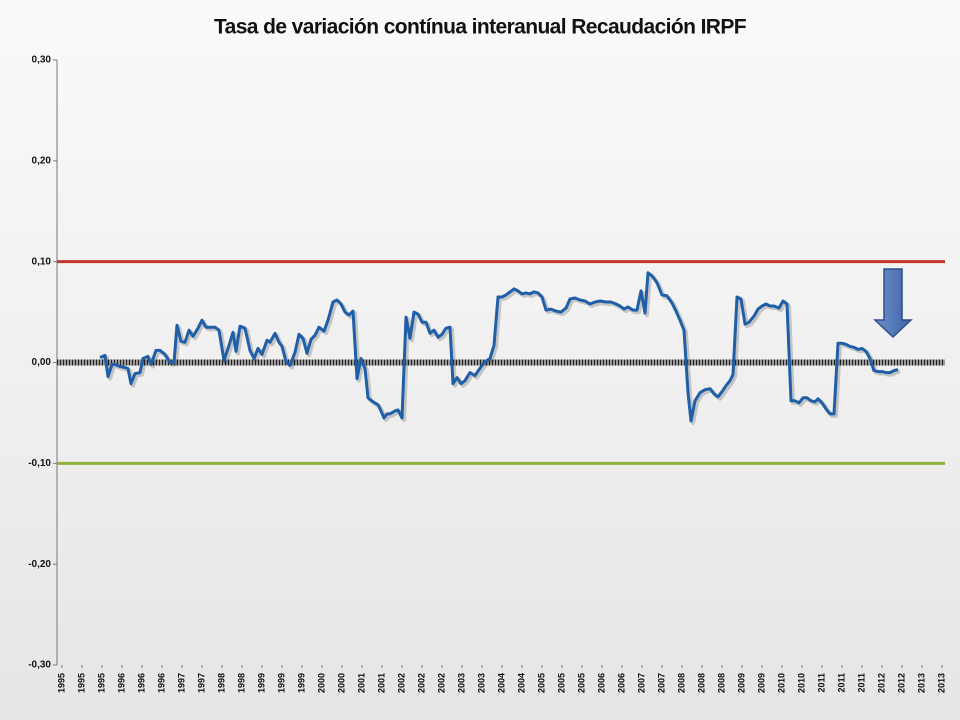  What do you see at coordinates (42, 261) in the screenshot?
I see `y-tick-label: 0,10` at bounding box center [42, 261].